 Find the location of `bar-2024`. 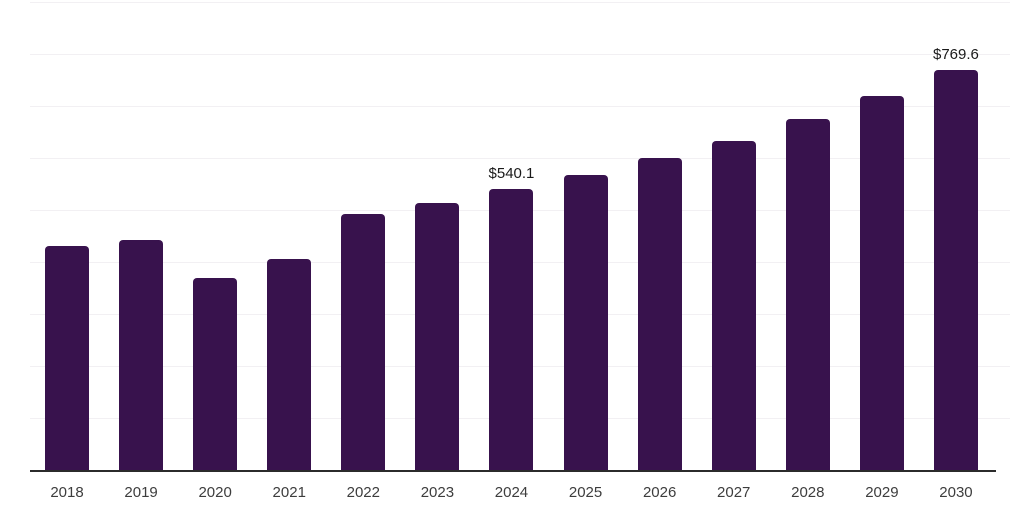

bar-2024 is located at coordinates (511, 329).